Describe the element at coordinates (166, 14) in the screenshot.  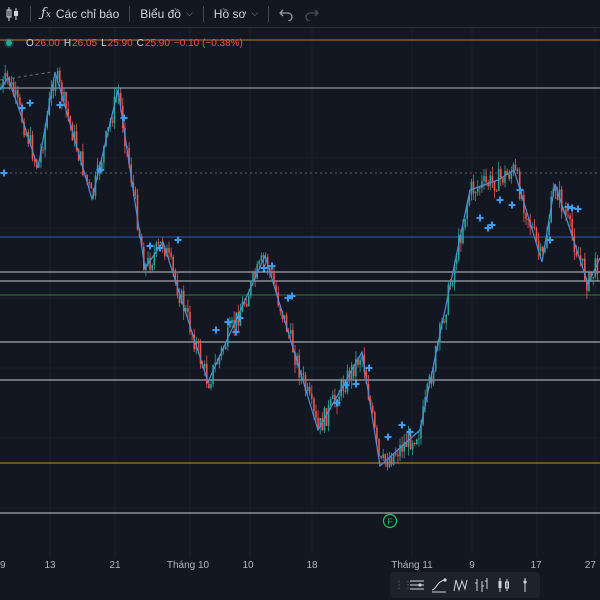
I see `chart-menu-button: Biểu đồ ⌵` at that location.